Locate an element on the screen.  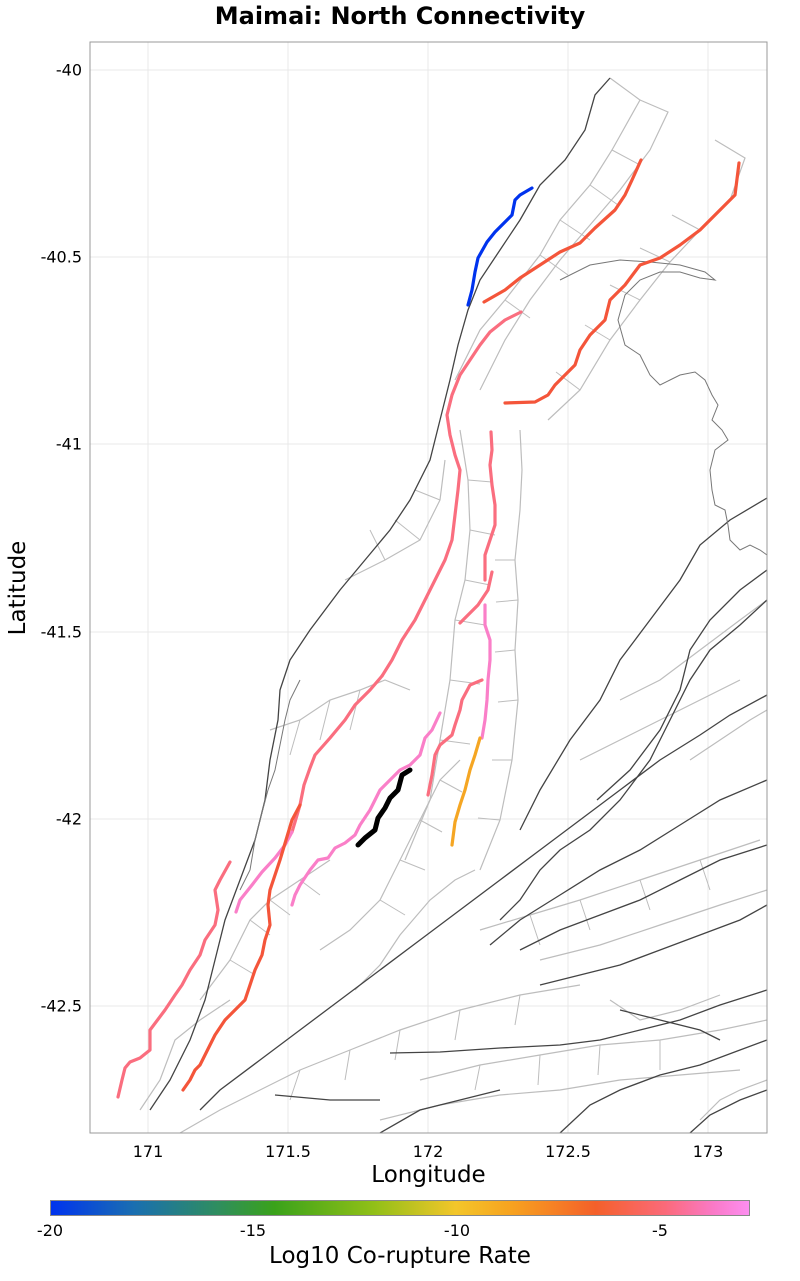
x-axis-label: Longitude is located at coordinates (428, 1175).